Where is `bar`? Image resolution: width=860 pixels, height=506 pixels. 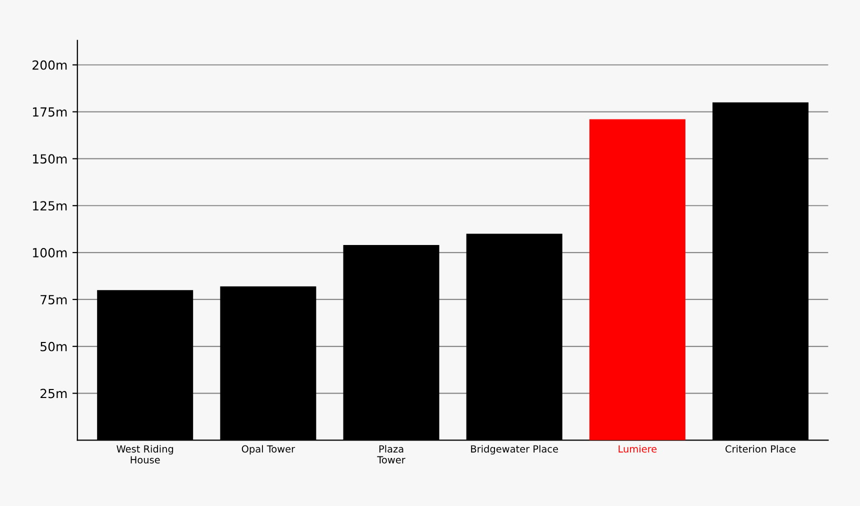 bar is located at coordinates (637, 279).